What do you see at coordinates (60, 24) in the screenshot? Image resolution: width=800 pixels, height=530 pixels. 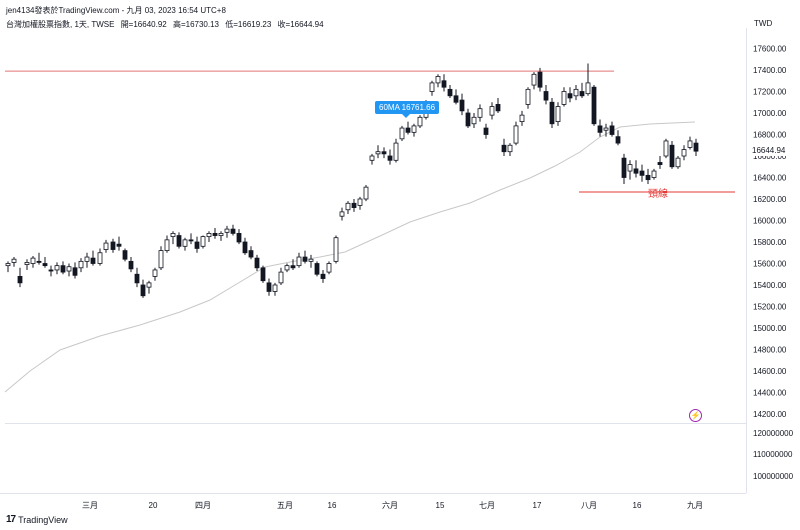 I see `symbol-name: 台灣加權股票指數, 1天, TWSE` at bounding box center [60, 24].